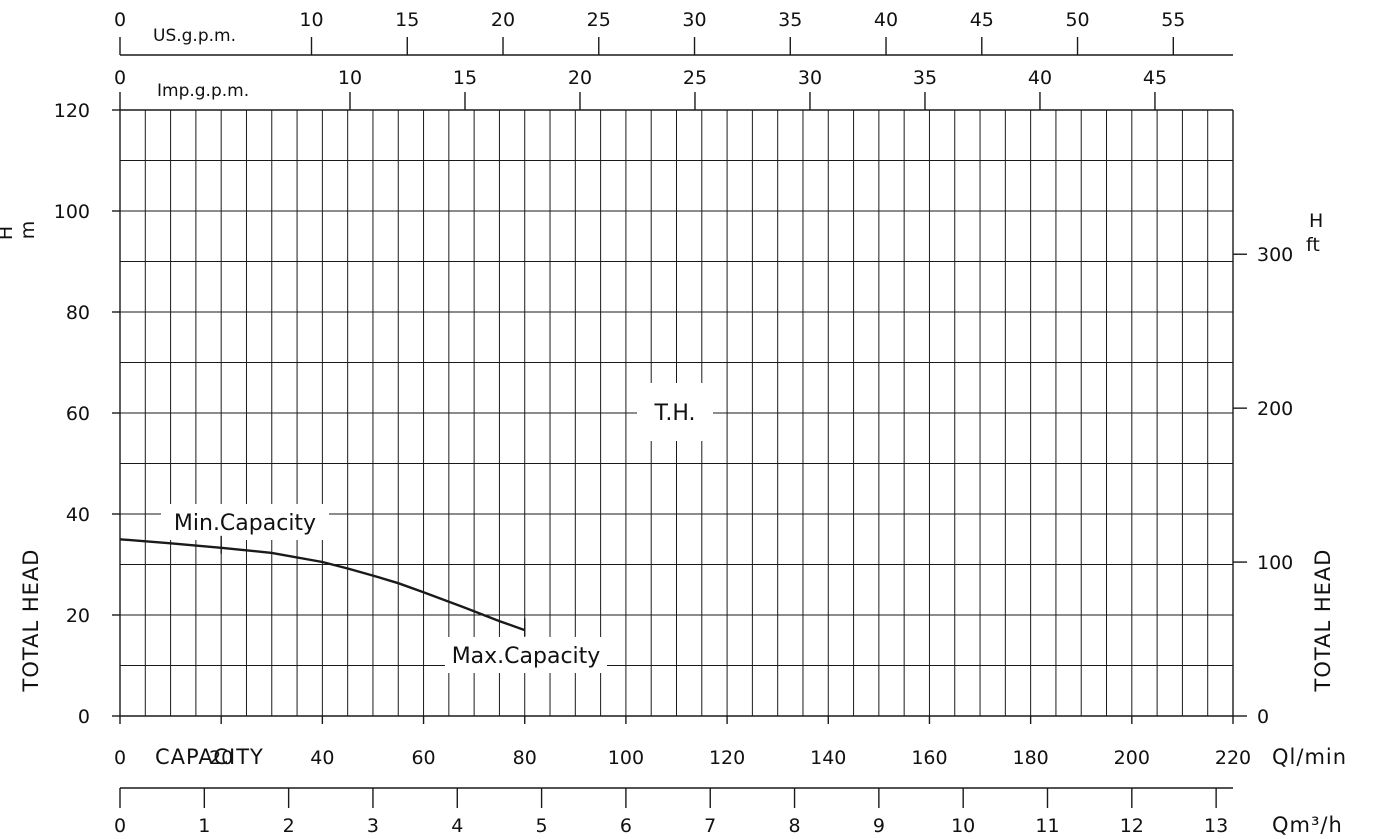 The height and width of the screenshot is (839, 1380). What do you see at coordinates (794, 826) in the screenshot?
I see `qm3h-tick-label: 8` at bounding box center [794, 826].